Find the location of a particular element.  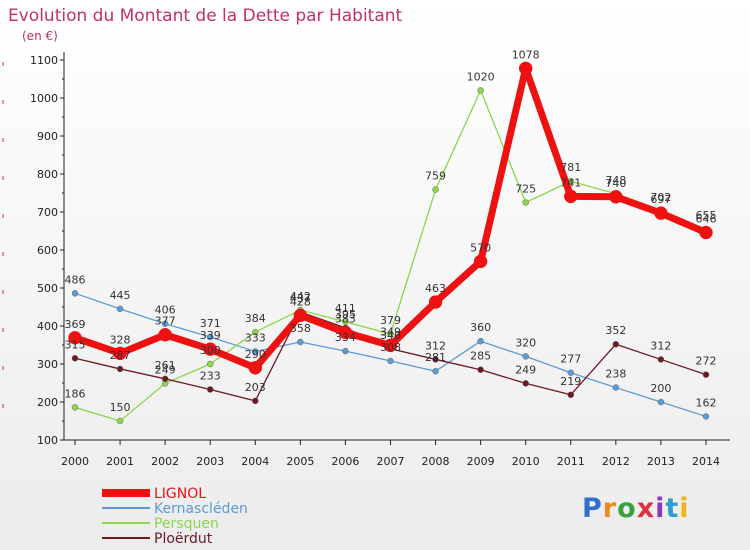

y-tick-label: 700 is located at coordinates (47, 212).